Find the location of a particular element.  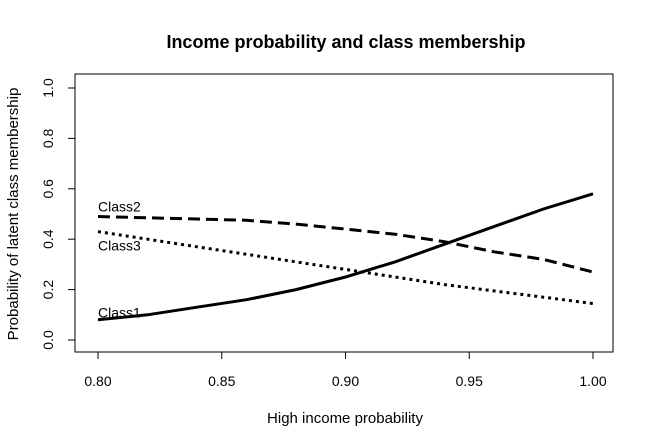

y-tick-label: 0.2 is located at coordinates (48, 290).